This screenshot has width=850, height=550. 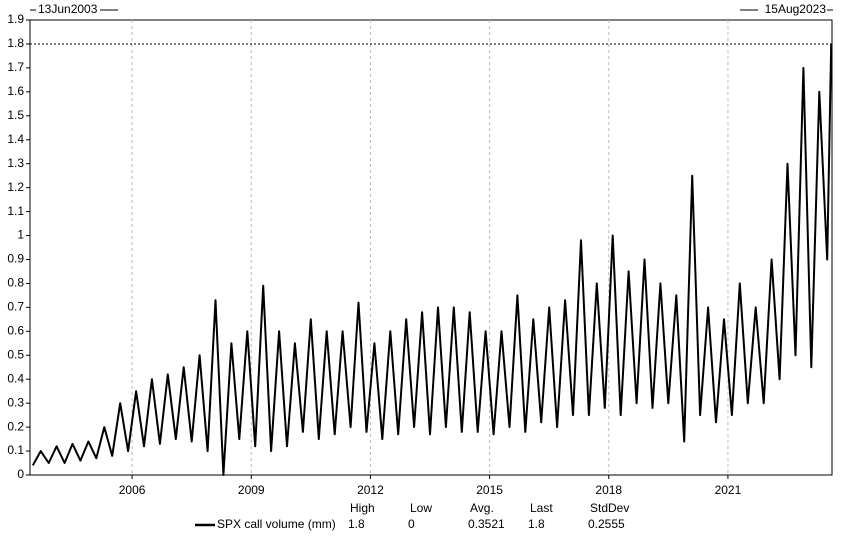 What do you see at coordinates (15, 211) in the screenshot?
I see `y-tick-label: 1.1` at bounding box center [15, 211].